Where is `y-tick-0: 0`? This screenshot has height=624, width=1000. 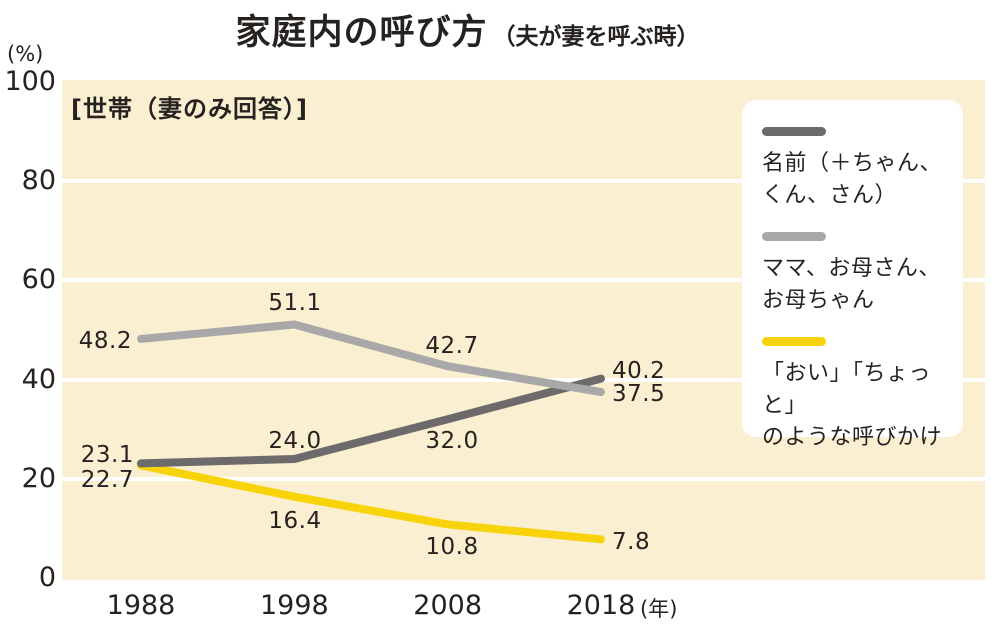 y-tick-0: 0 is located at coordinates (47, 577).